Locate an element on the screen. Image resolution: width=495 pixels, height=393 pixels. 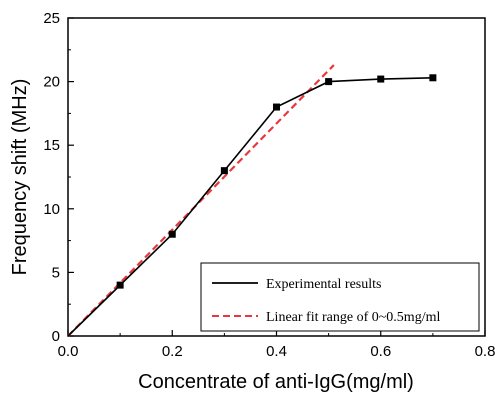
x-axis-ticks: 0.0 0.2 0.4 0.6 0.8 is located at coordinates (276, 345).